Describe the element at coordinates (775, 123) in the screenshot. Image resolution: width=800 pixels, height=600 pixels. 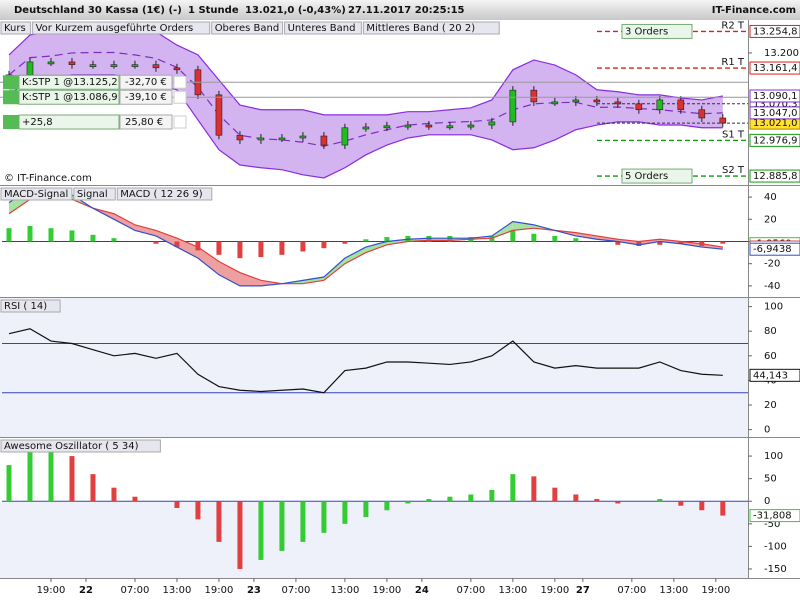
I see `last-price: 13.021,0` at that location.